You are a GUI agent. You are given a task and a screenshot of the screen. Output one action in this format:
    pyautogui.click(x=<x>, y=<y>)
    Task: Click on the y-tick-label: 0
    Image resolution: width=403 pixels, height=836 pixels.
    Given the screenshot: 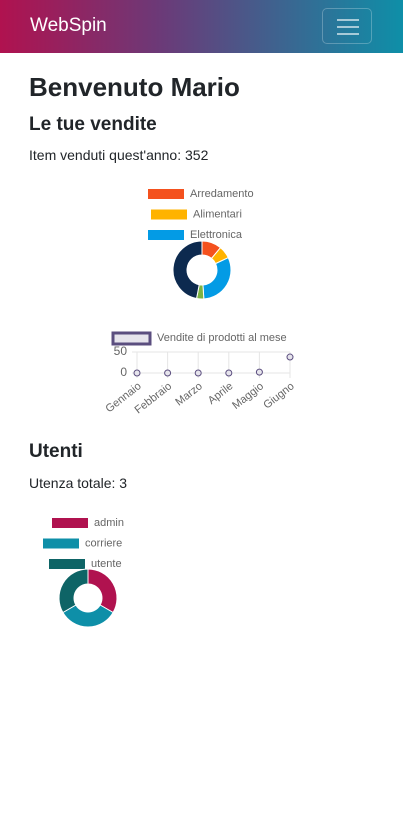 What is the action you would take?
    pyautogui.click(x=123, y=372)
    